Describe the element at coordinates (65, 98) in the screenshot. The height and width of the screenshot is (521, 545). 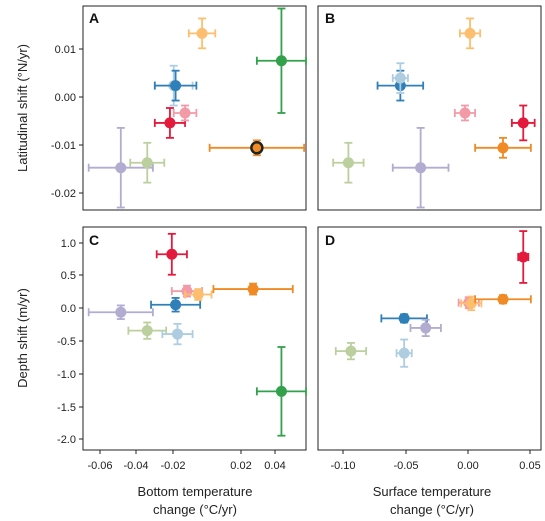
I see `y-tick-label: 0.00` at that location.